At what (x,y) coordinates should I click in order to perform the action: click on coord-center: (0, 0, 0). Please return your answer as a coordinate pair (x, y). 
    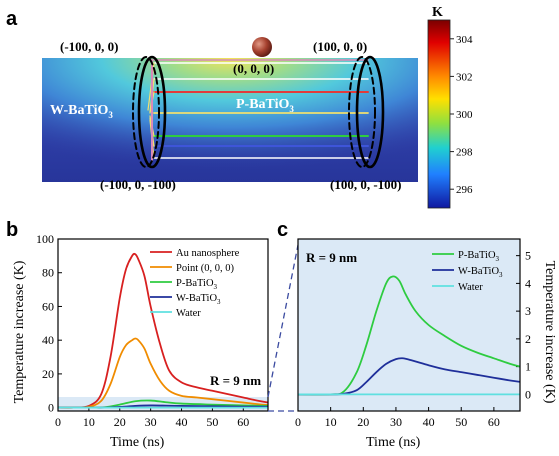
    Looking at the image, I should click on (253, 68).